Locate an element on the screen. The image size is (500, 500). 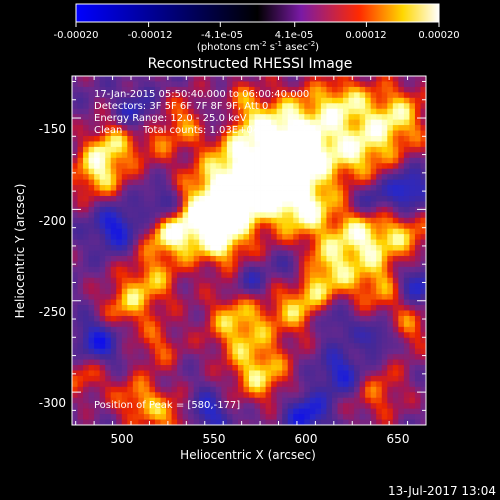
y-tick-label: -250 is located at coordinates (52, 312).